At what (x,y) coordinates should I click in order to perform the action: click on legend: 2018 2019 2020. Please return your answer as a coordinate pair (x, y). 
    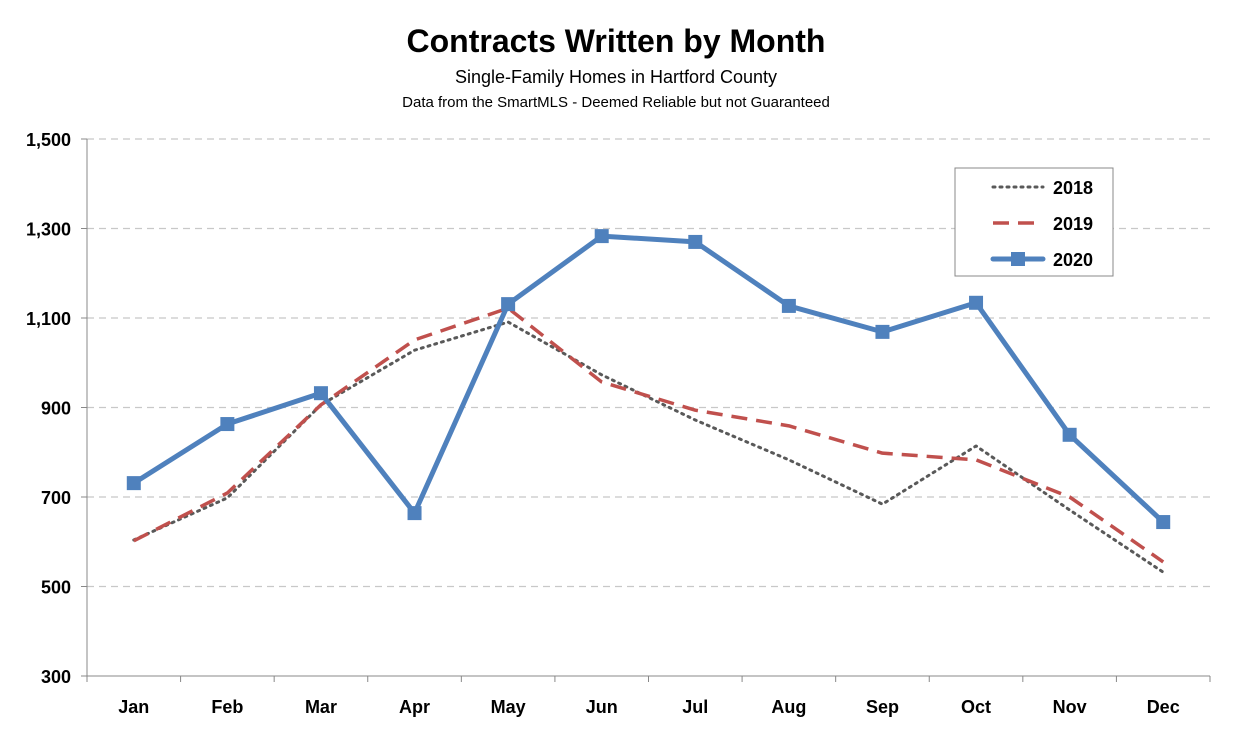
    Looking at the image, I should click on (1034, 222).